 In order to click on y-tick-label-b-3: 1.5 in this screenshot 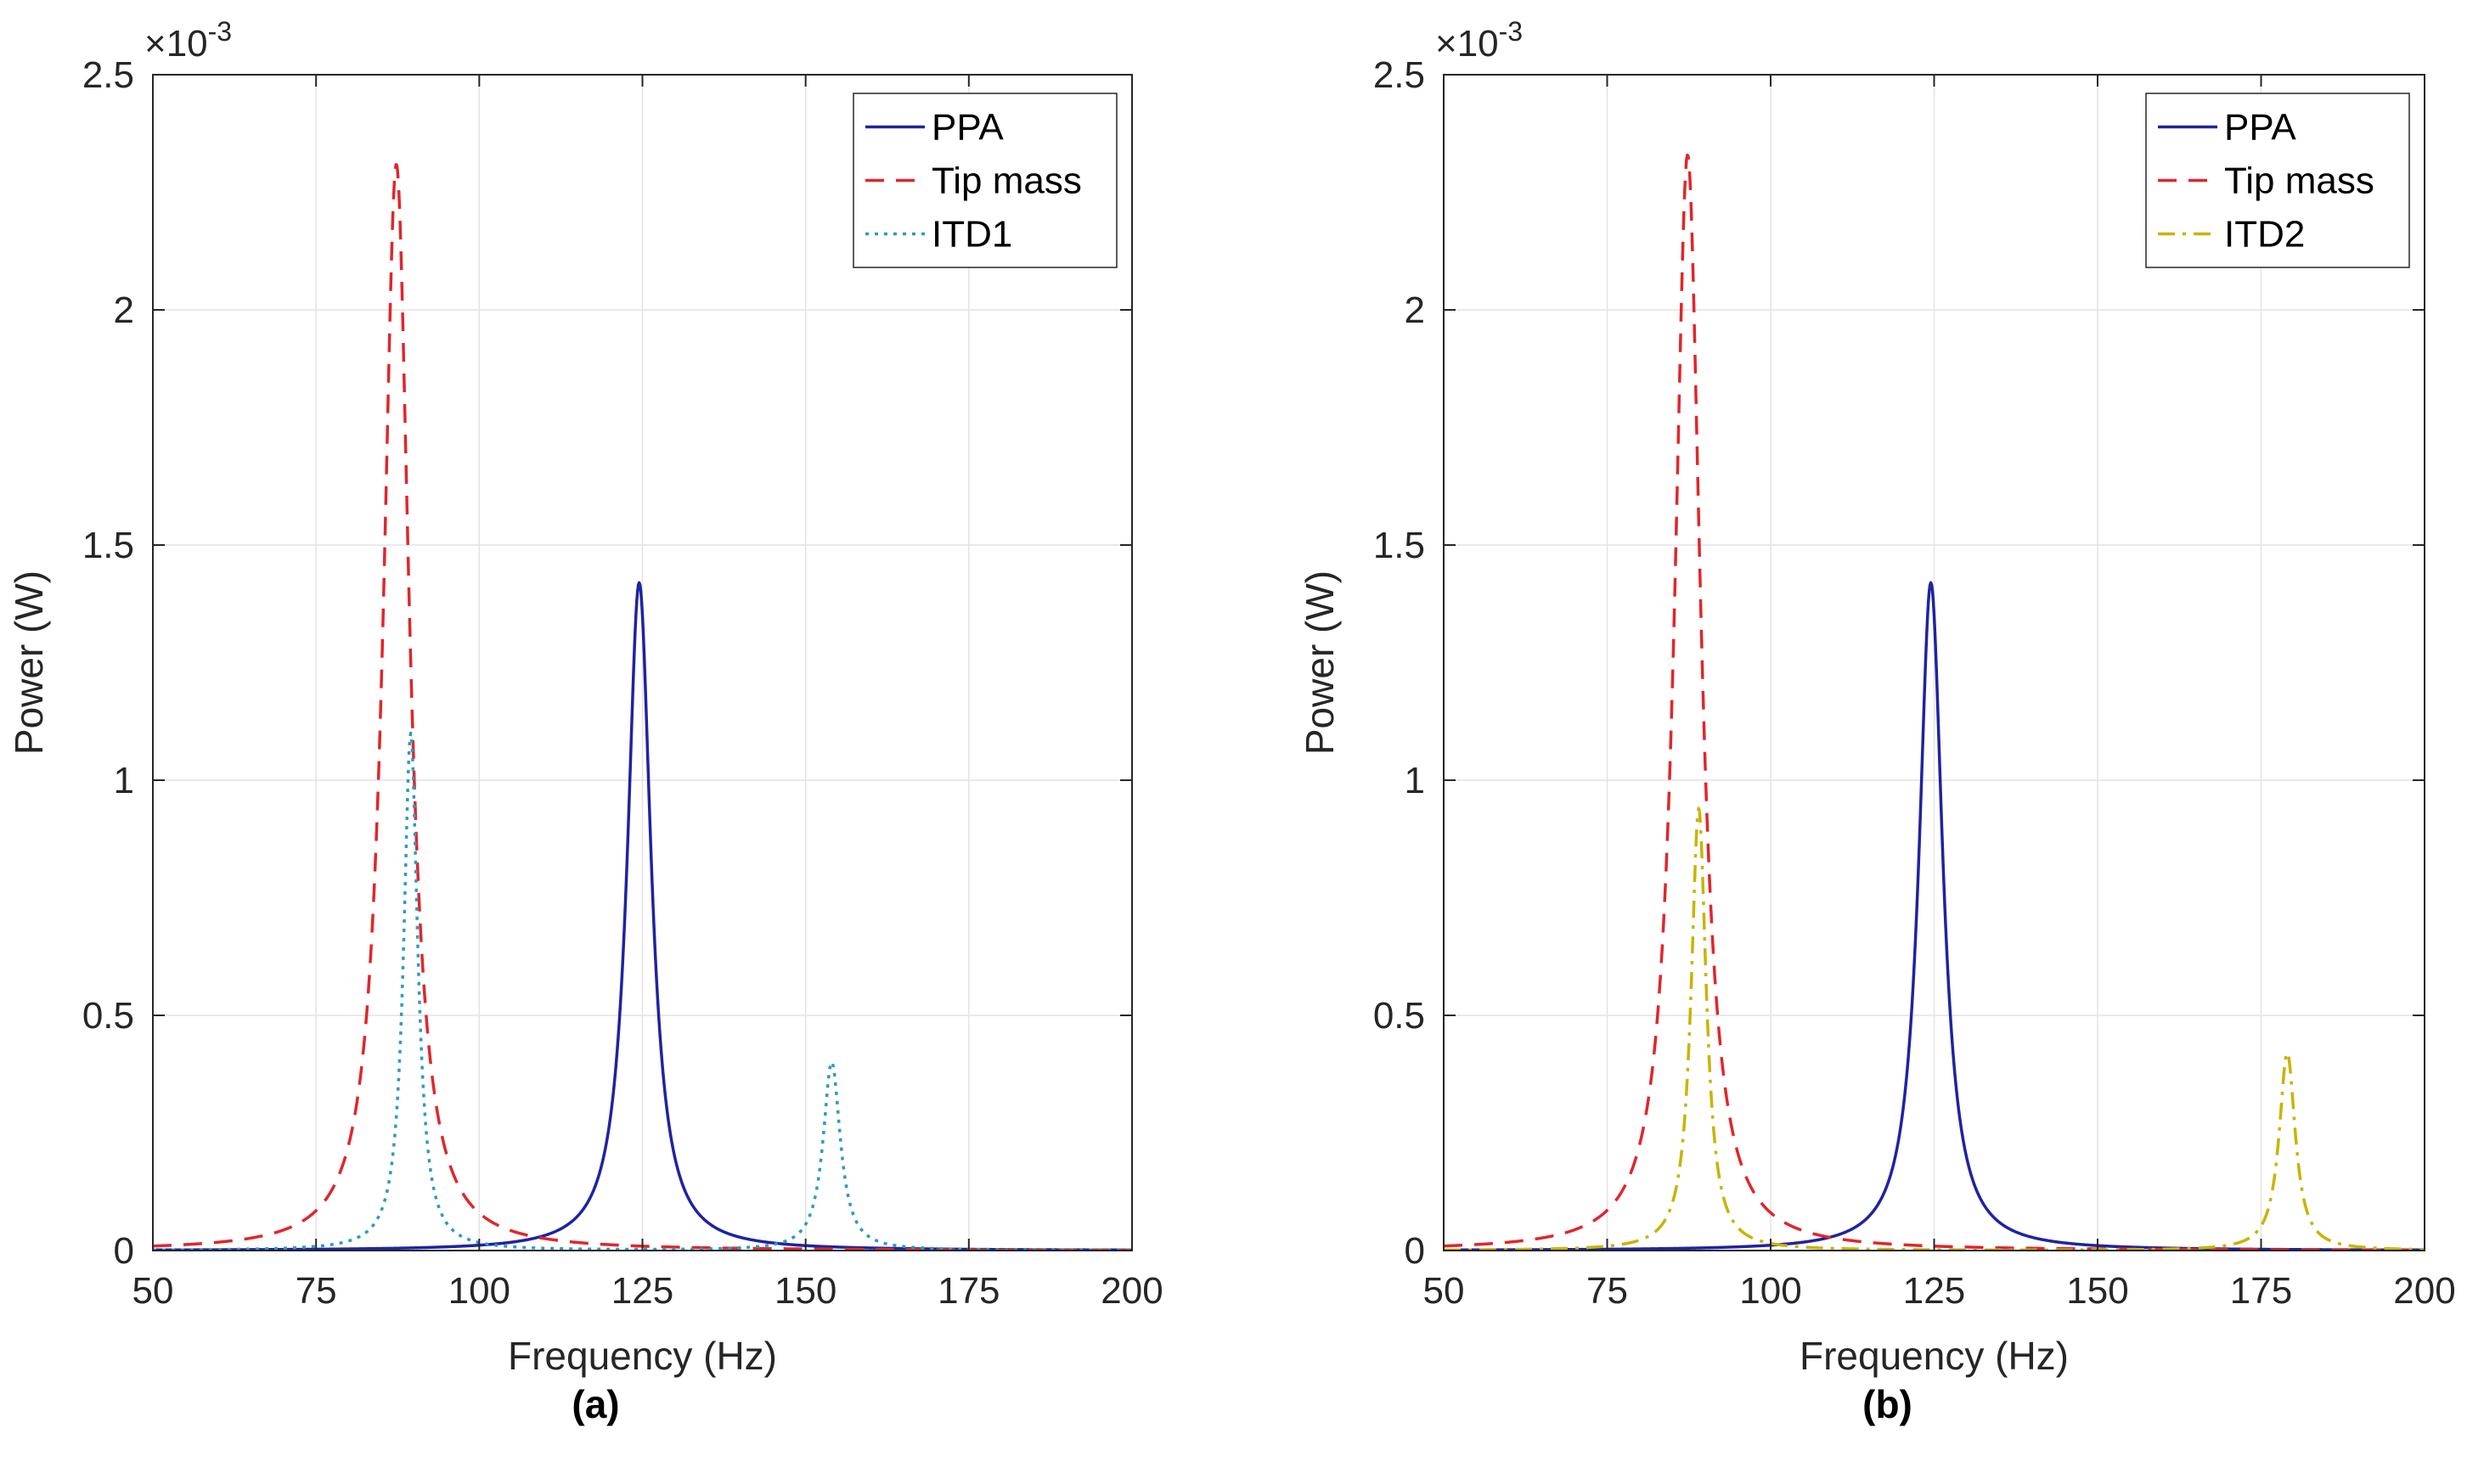, I will do `click(1399, 545)`.